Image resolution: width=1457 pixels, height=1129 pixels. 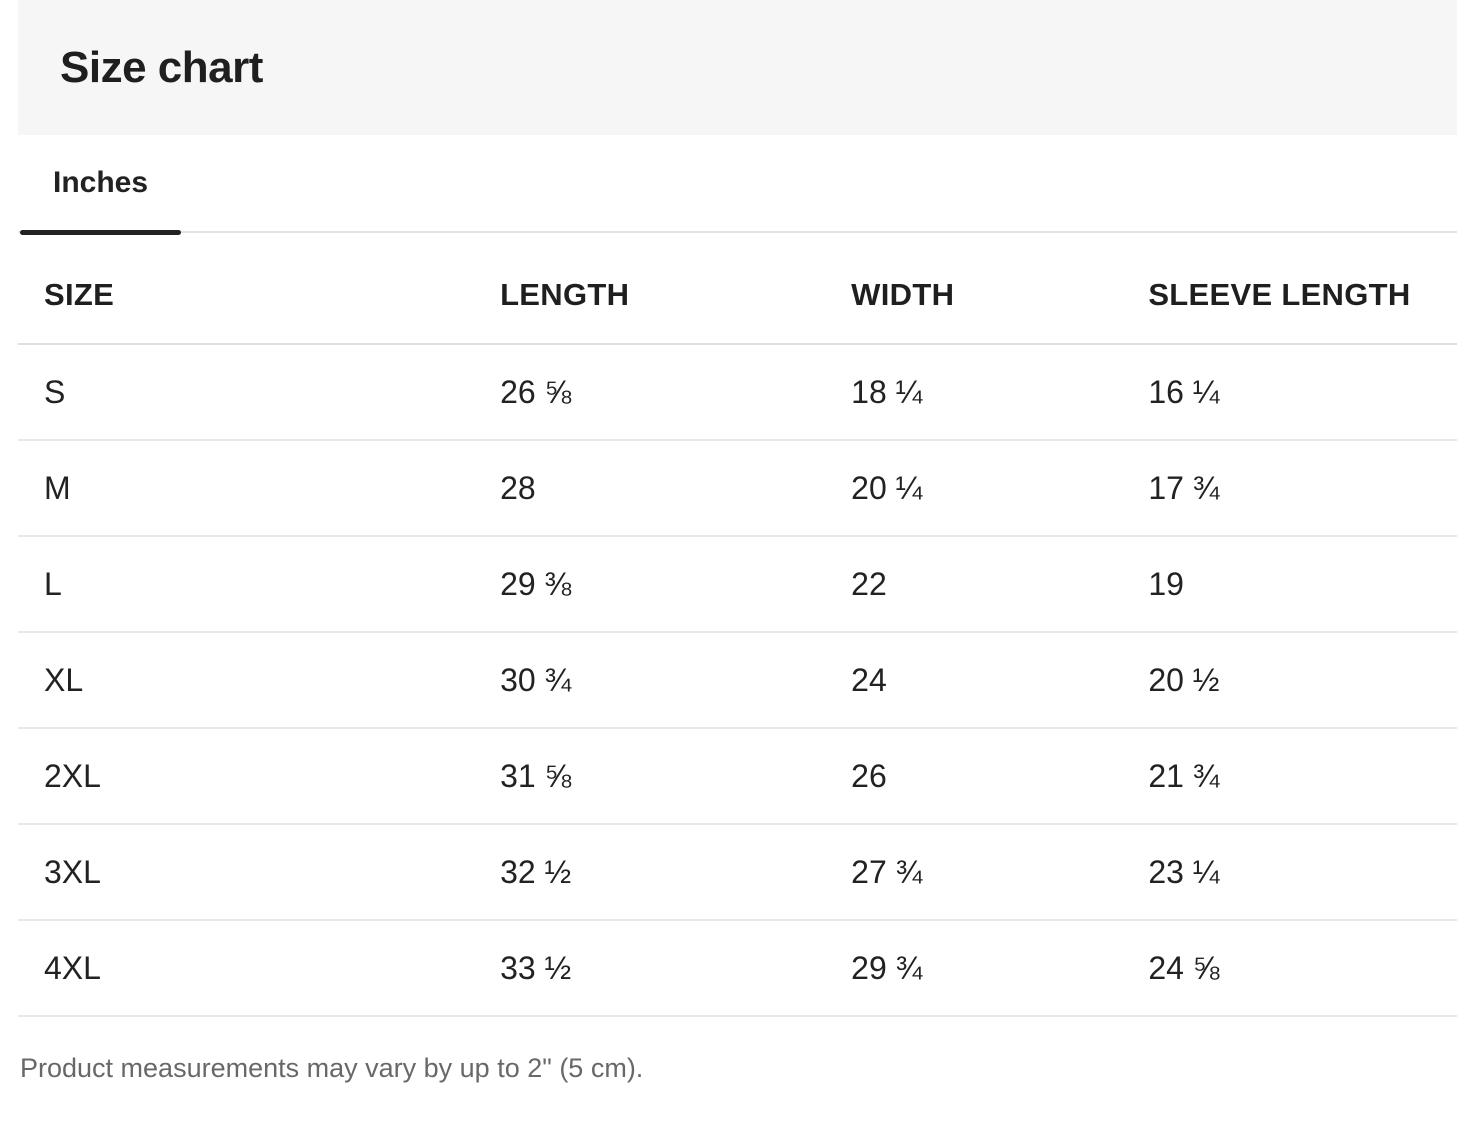 I want to click on size-cell: XL, so click(x=259, y=680).